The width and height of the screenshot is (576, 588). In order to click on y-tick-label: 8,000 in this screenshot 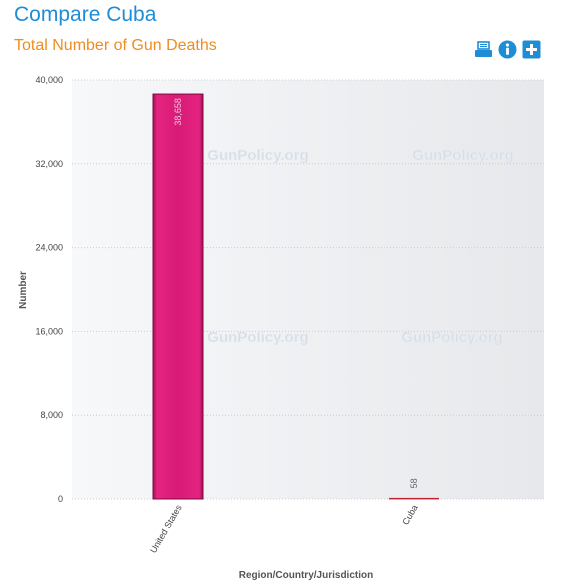, I will do `click(51, 415)`.